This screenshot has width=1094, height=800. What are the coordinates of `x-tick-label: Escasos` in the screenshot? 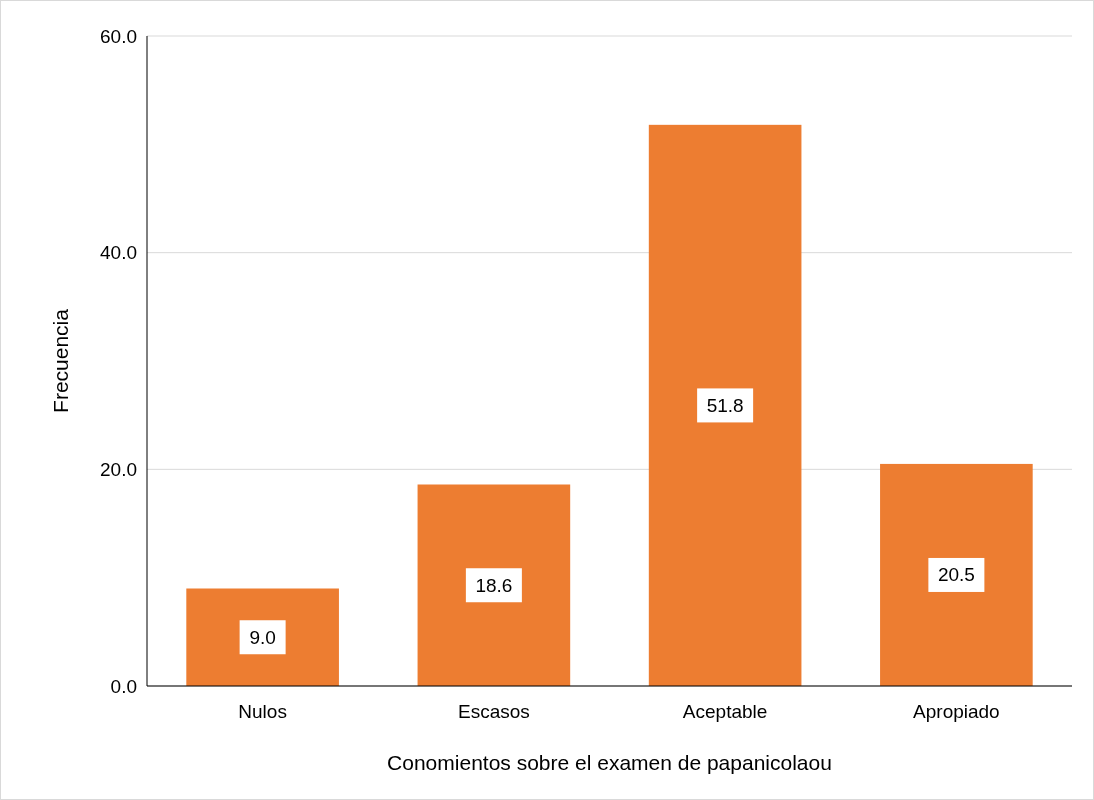 It's located at (493, 711).